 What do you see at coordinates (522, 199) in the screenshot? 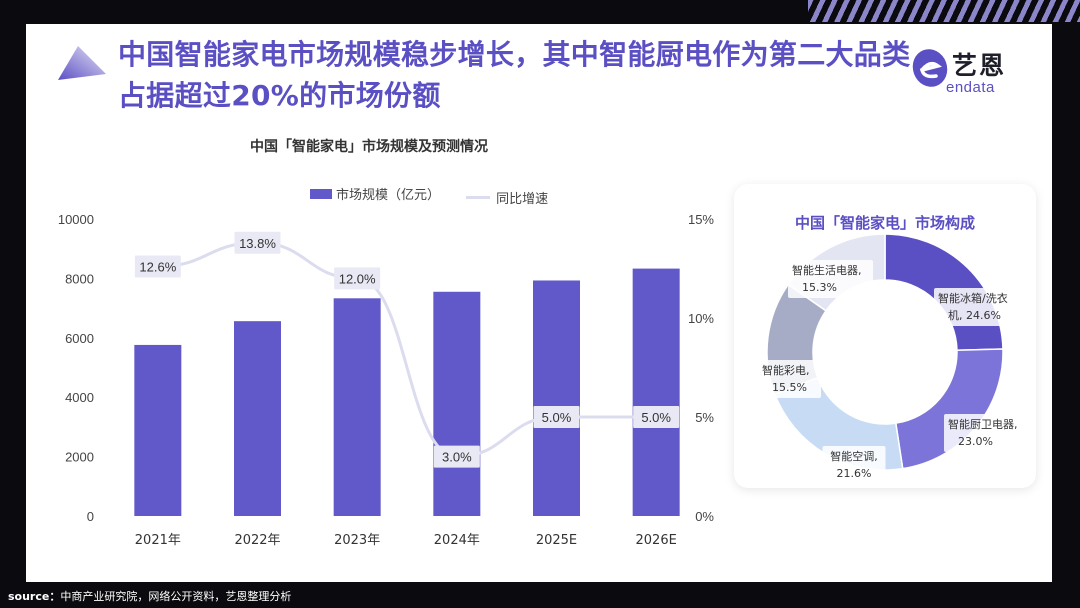
I see `legend-label-line: 同比增速` at bounding box center [522, 199].